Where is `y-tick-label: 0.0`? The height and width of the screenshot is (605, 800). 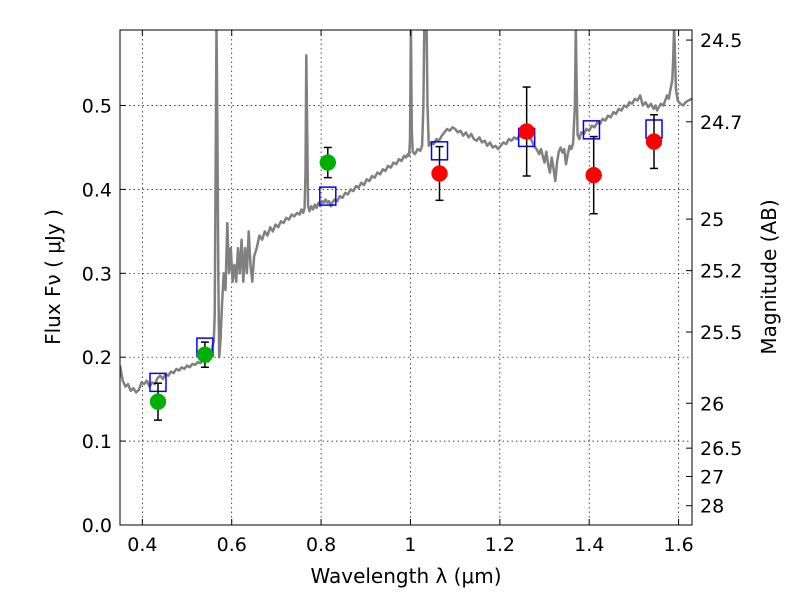
y-tick-label: 0.0 is located at coordinates (97, 526).